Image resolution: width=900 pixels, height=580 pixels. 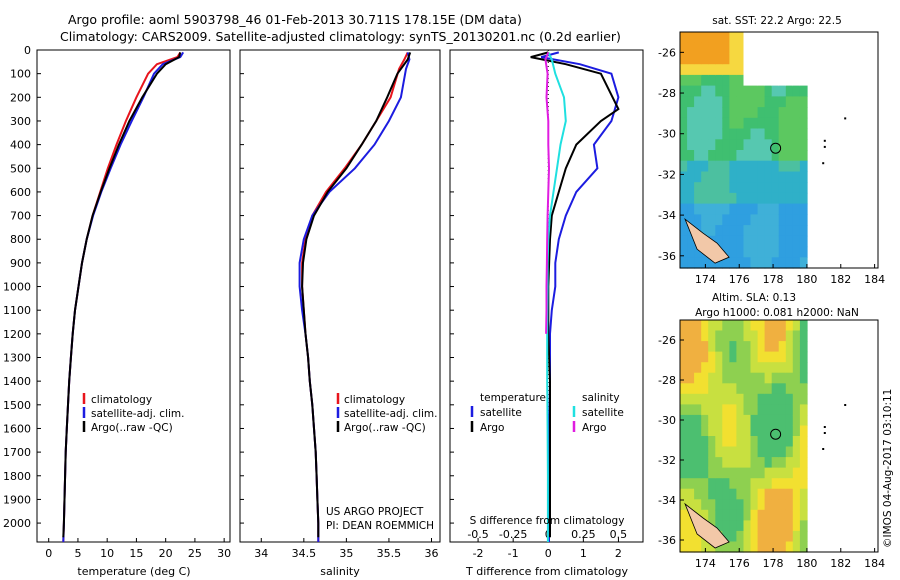 I want to click on depth-tick-label: 800, so click(x=20, y=239).